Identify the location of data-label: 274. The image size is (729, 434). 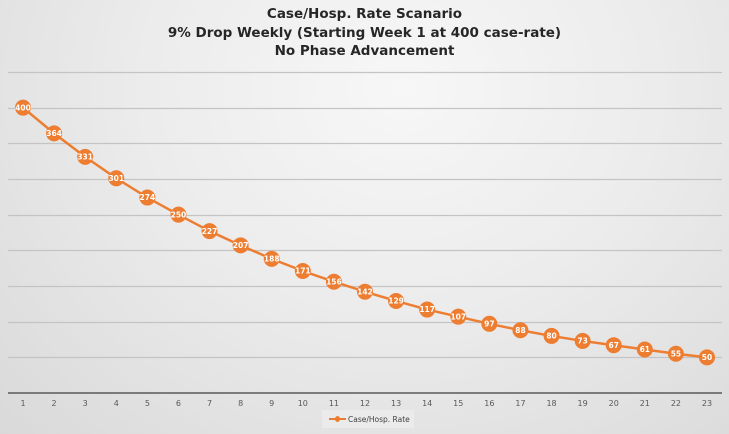
(148, 197).